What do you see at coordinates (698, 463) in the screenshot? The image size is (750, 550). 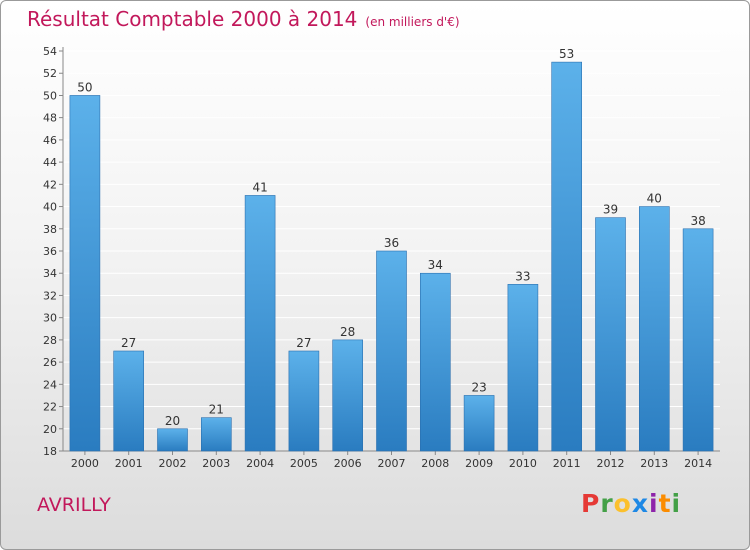 I see `x-tick-label: 2014` at bounding box center [698, 463].